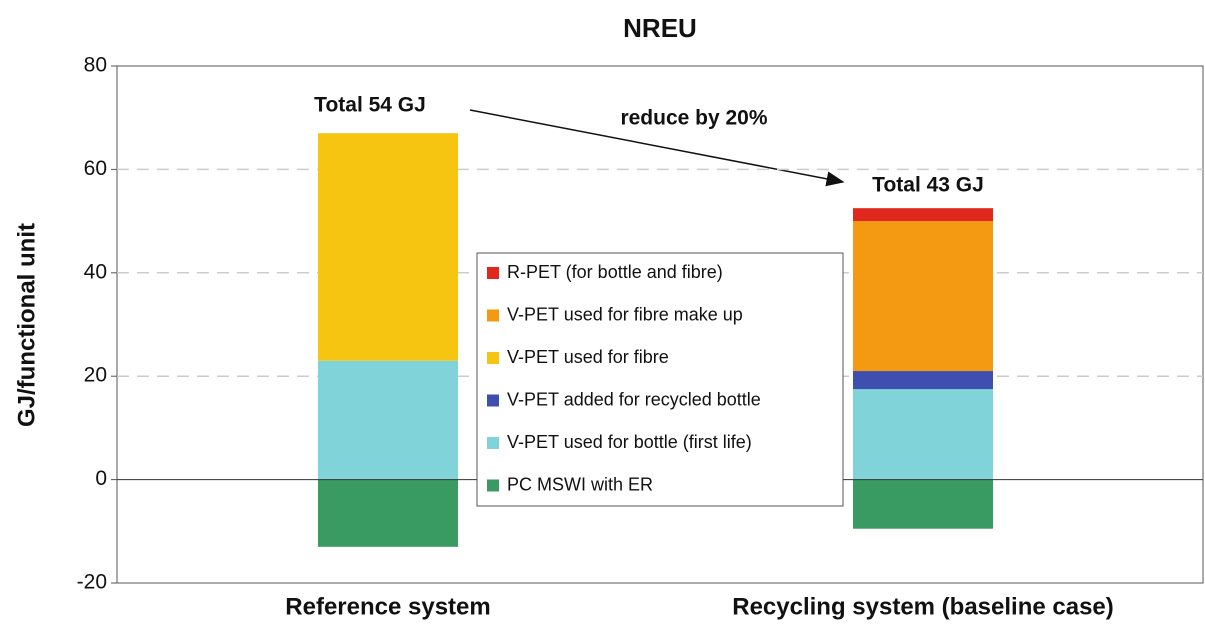 The image size is (1205, 626). What do you see at coordinates (615, 272) in the screenshot?
I see `legend-label: R-PET (for bottle and fibre)` at bounding box center [615, 272].